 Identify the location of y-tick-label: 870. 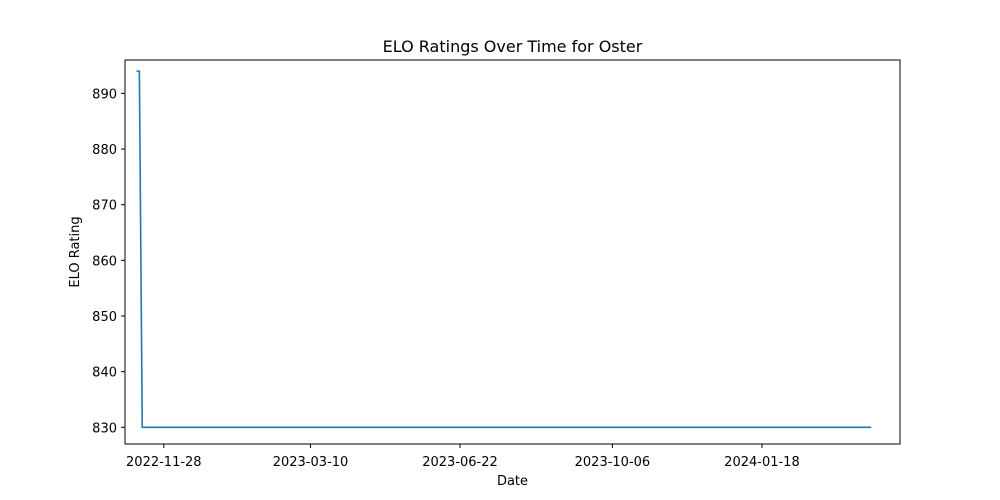
(104, 206).